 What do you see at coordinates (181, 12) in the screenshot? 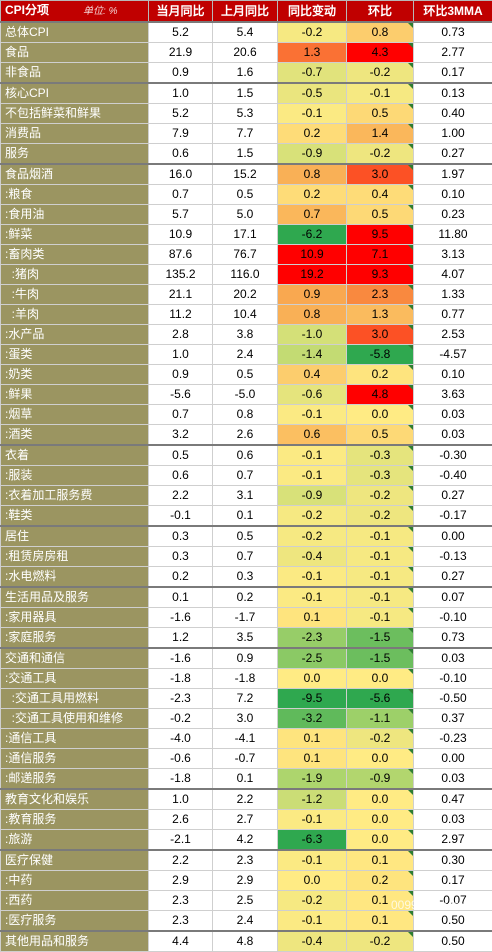
I see `header-current-yoy: 当月同比` at bounding box center [181, 12].